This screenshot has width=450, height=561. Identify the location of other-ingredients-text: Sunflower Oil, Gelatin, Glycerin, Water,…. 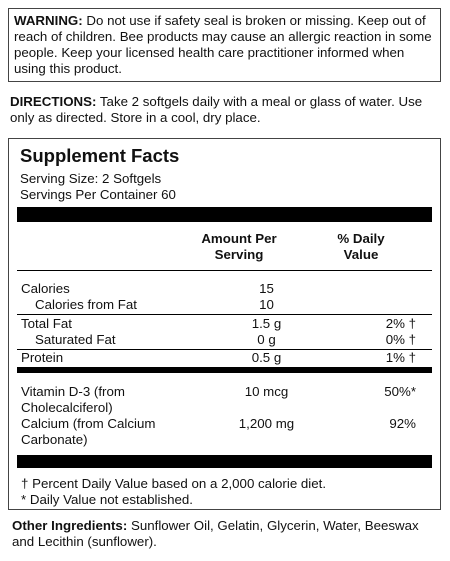
(215, 533).